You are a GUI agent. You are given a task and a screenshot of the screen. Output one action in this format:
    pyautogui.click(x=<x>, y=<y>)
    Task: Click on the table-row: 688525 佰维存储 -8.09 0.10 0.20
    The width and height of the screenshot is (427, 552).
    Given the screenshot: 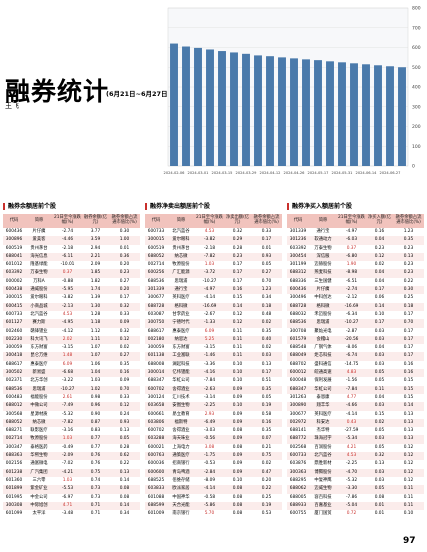 What is the action you would take?
    pyautogui.click(x=213, y=481)
    